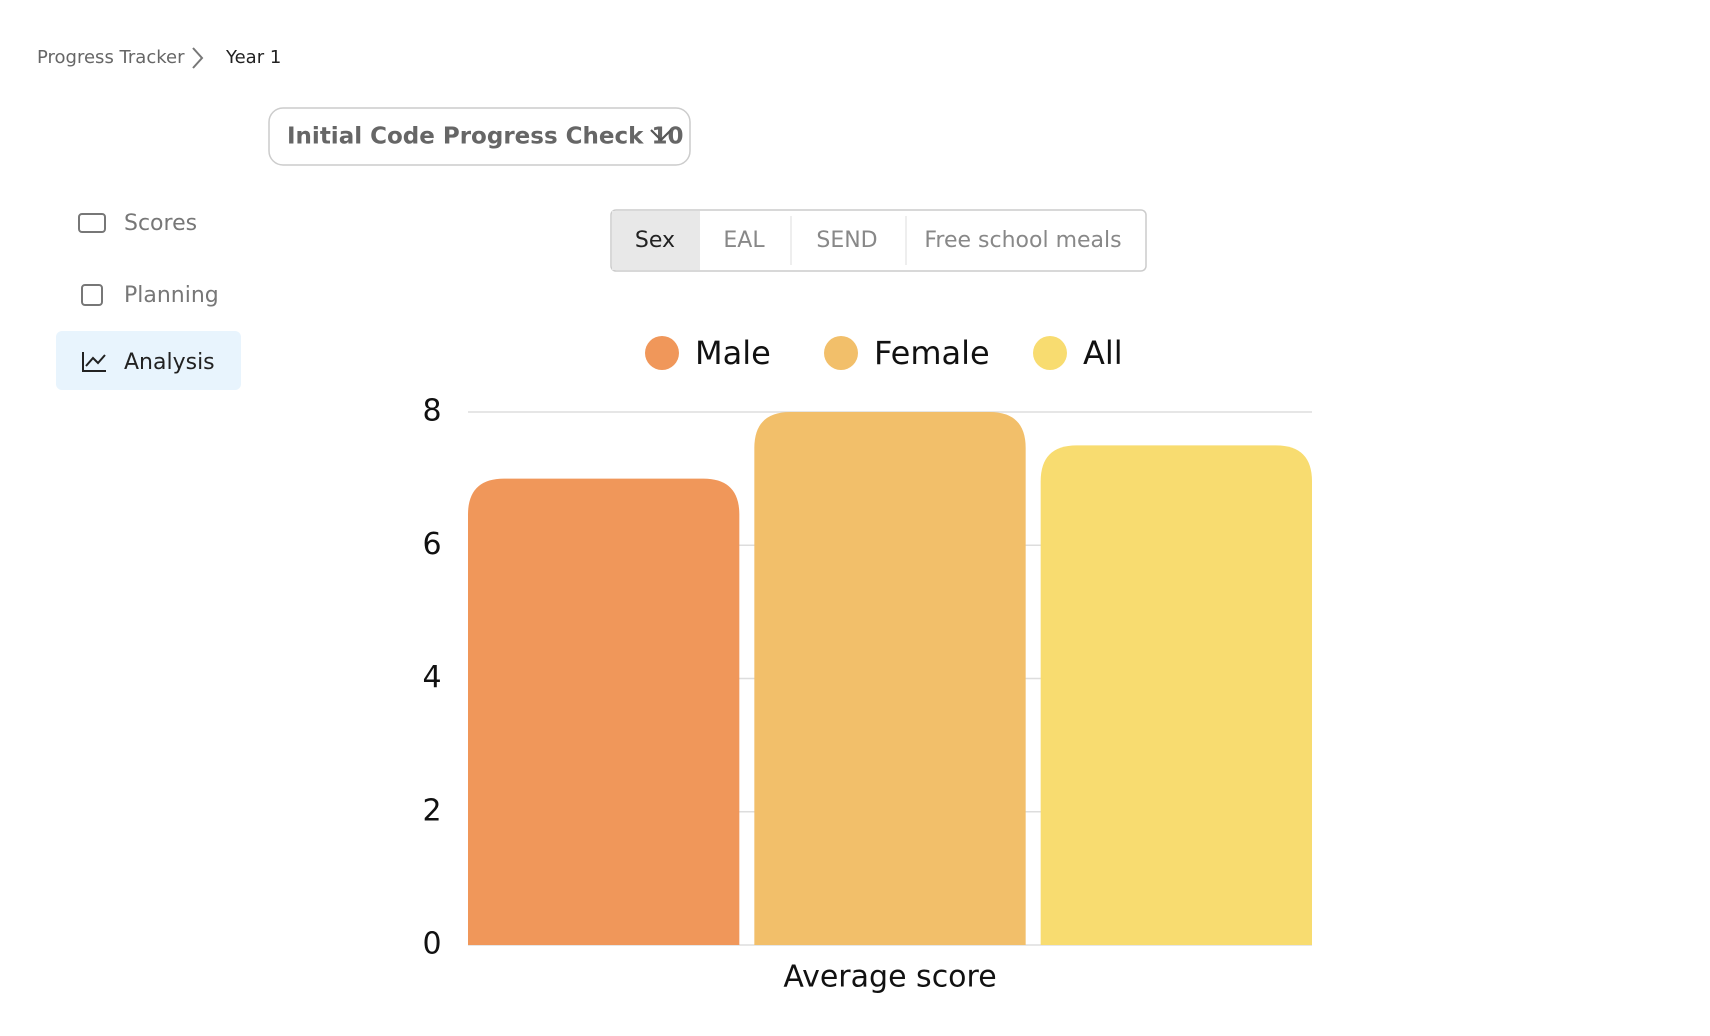 This screenshot has width=1710, height=1036. Describe the element at coordinates (253, 57) in the screenshot. I see `breadcrumb-current: Year 1` at that location.